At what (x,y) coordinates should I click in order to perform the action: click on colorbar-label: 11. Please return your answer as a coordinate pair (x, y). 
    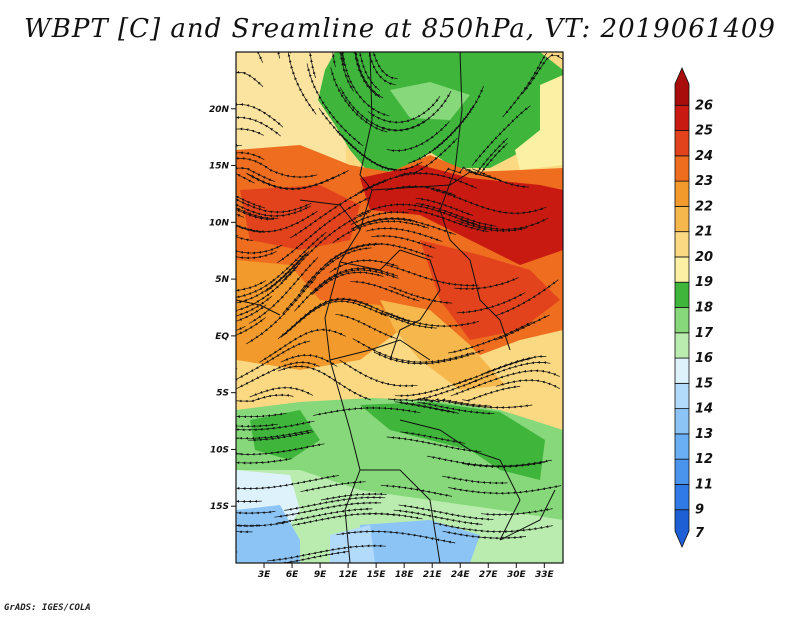
    Looking at the image, I should click on (704, 484).